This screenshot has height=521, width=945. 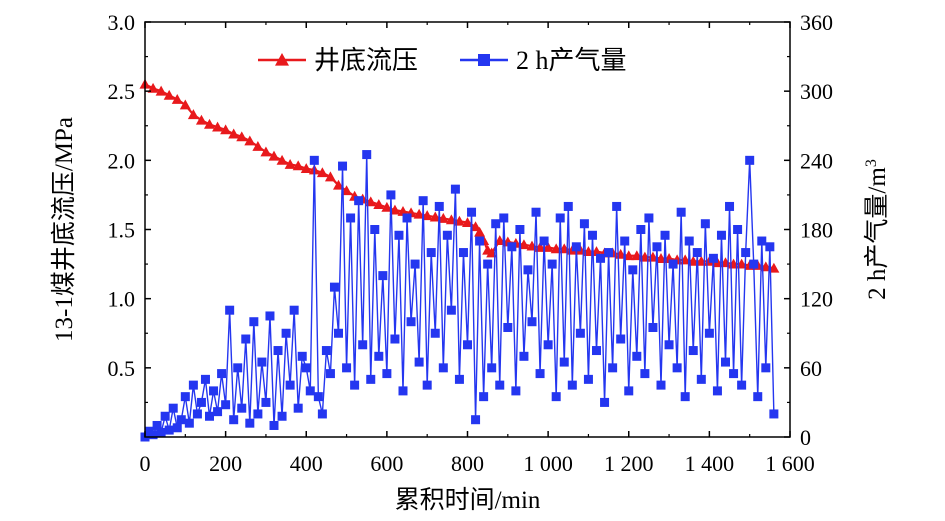 I want to click on x-axis-title: 累积时间/min, so click(x=468, y=500).